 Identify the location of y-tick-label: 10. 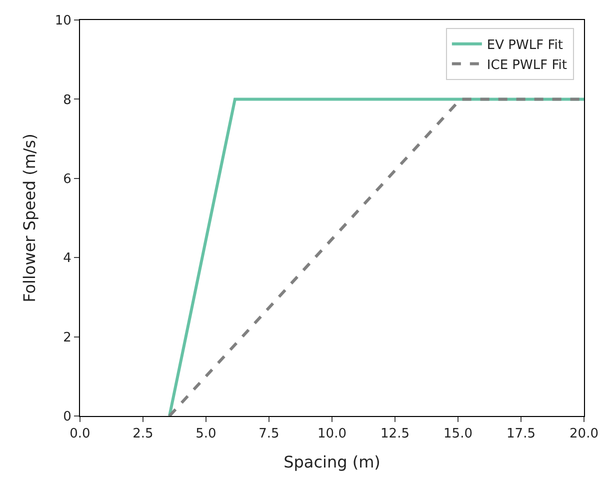
(63, 21).